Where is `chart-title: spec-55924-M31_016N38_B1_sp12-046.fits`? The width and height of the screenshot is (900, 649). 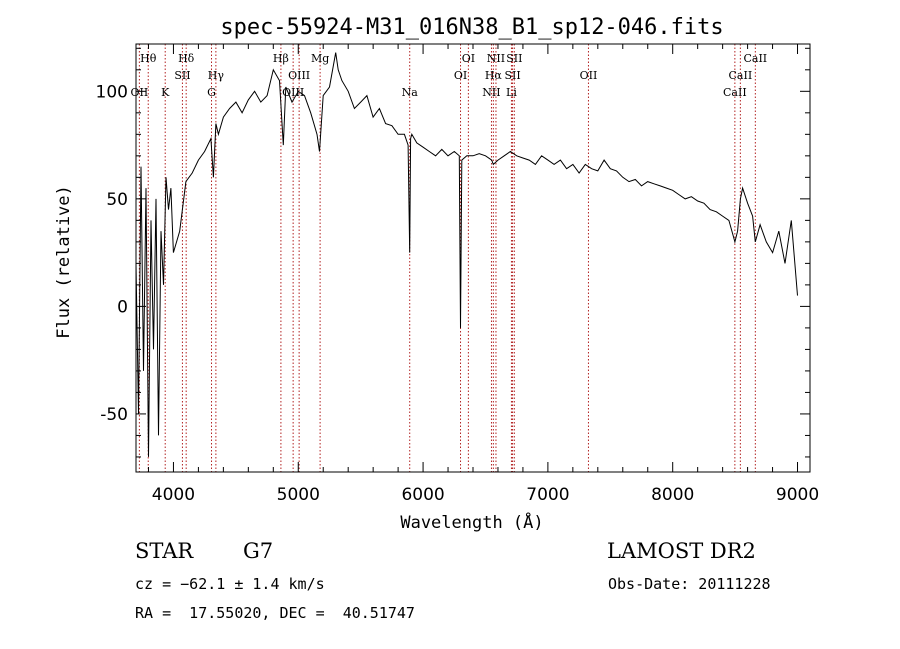 chart-title: spec-55924-M31_016N38_B1_sp12-046.fits is located at coordinates (471, 27).